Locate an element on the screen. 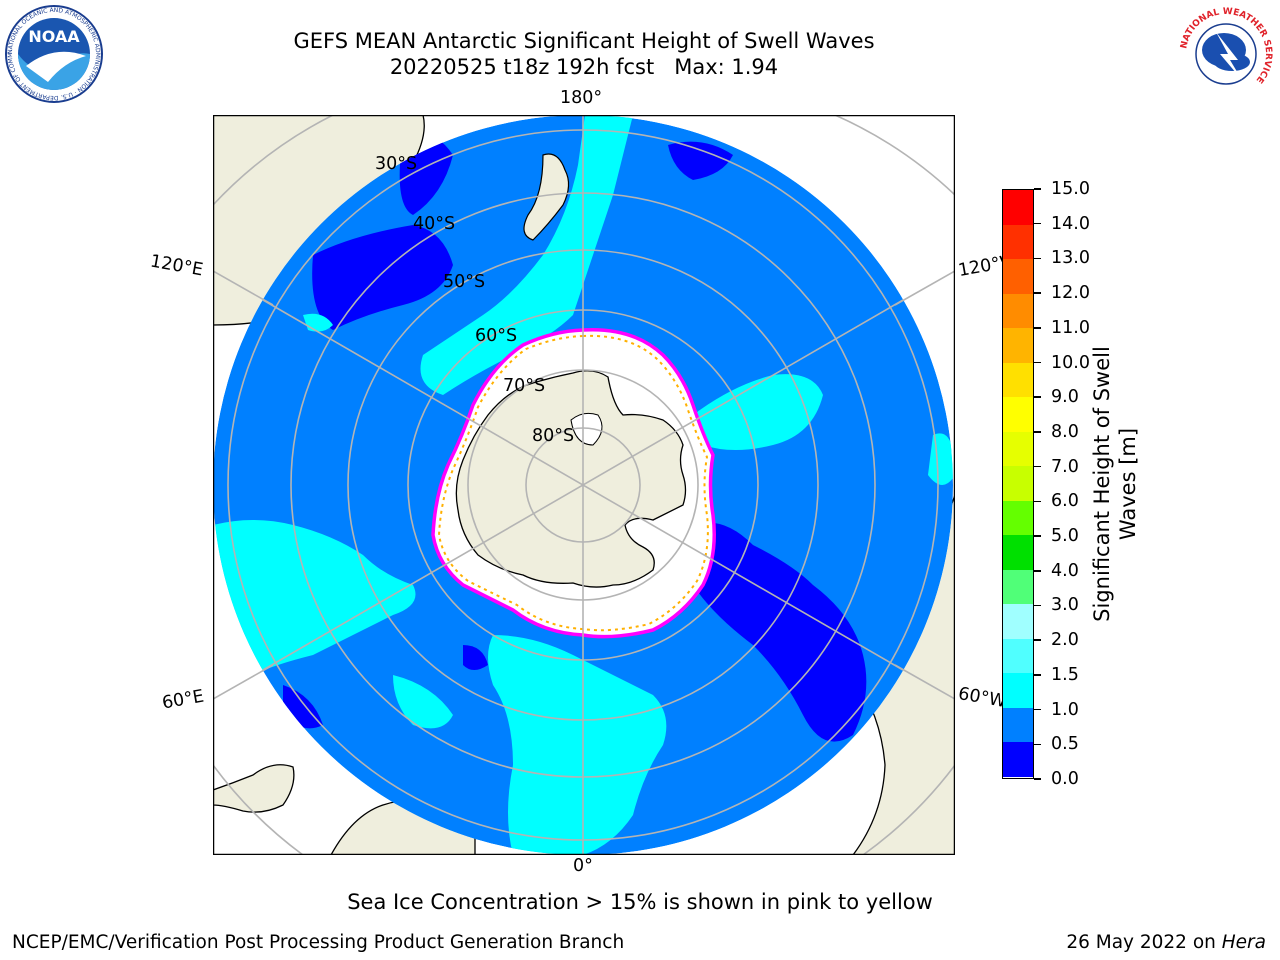  colorbar-tick-label: 11.0 is located at coordinates (1070, 327).